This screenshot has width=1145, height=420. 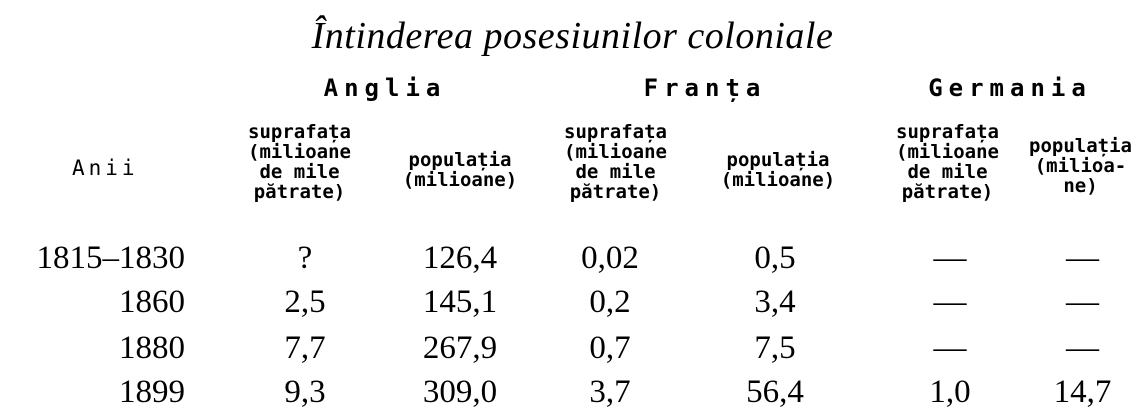 What do you see at coordinates (775, 302) in the screenshot?
I see `franta-population-cell: 3,4` at bounding box center [775, 302].